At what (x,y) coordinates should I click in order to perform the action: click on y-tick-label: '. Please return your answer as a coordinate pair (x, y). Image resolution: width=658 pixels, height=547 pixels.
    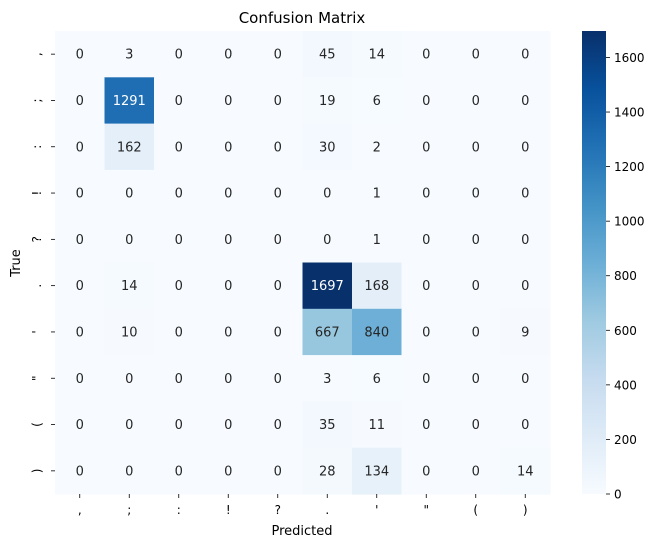
    Looking at the image, I should click on (37, 331).